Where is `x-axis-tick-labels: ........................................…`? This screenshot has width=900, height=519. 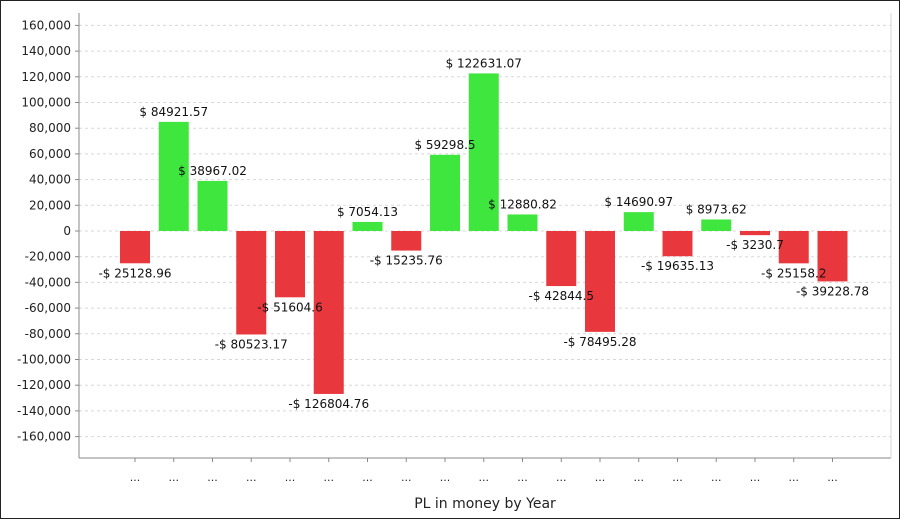 x-axis-tick-labels: ........................................… is located at coordinates (484, 477).